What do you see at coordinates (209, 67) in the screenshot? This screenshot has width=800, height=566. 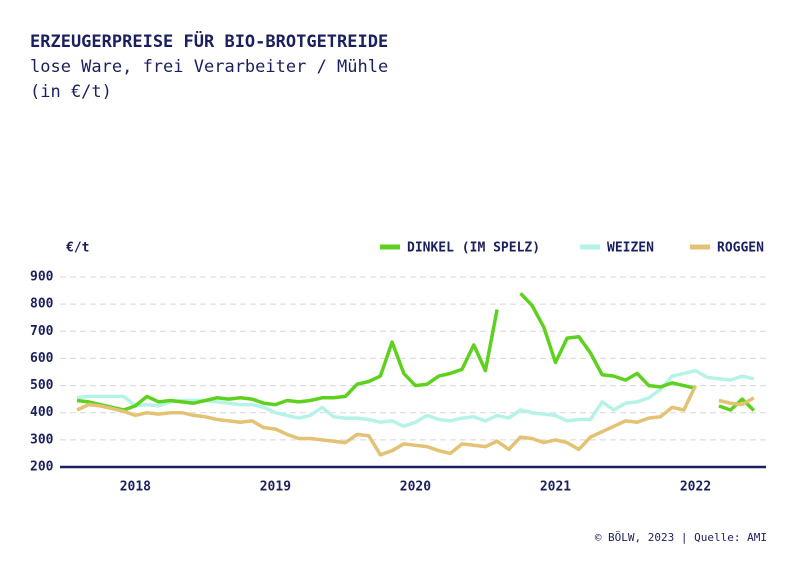 I see `chart-subtitle: lose Ware, frei Verarbeiter / Mühle` at bounding box center [209, 67].